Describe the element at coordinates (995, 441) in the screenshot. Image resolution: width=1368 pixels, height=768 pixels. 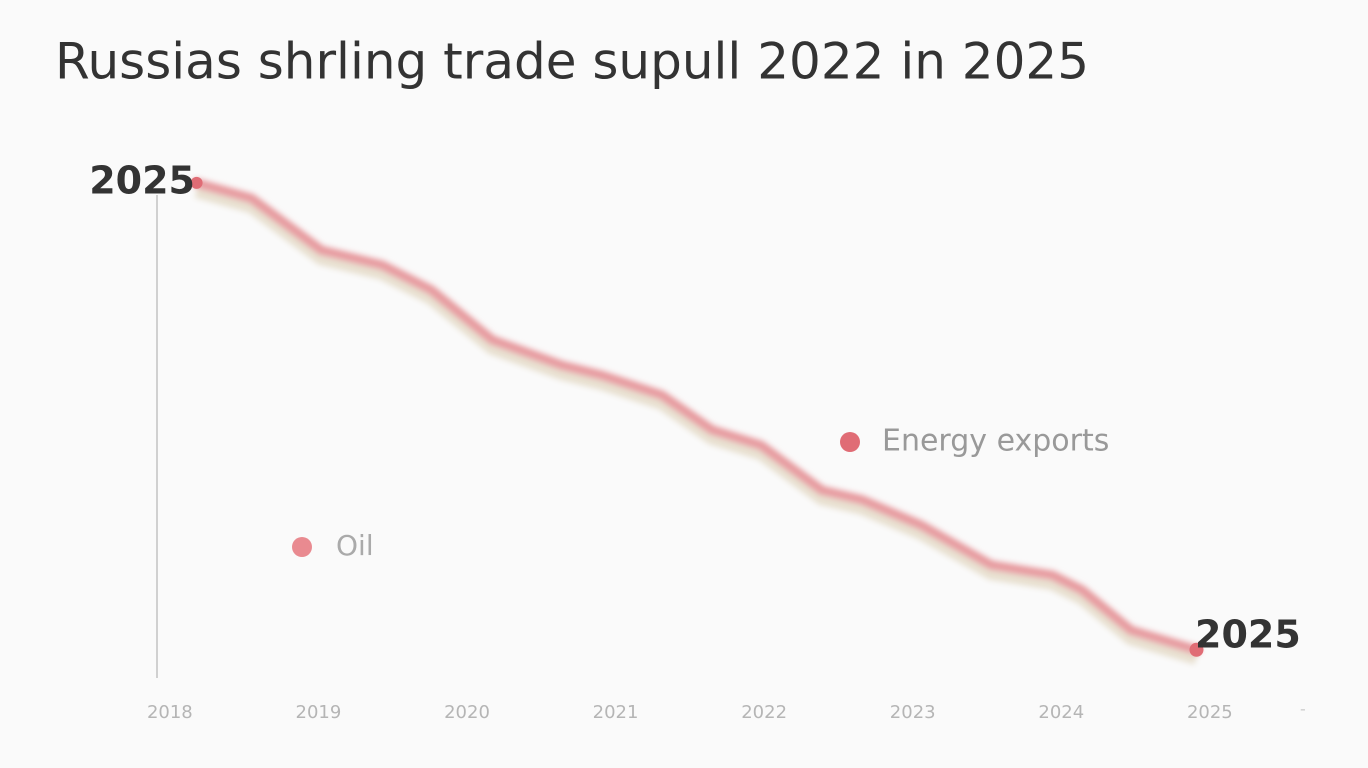
I see `legend-label: Energy exports` at that location.